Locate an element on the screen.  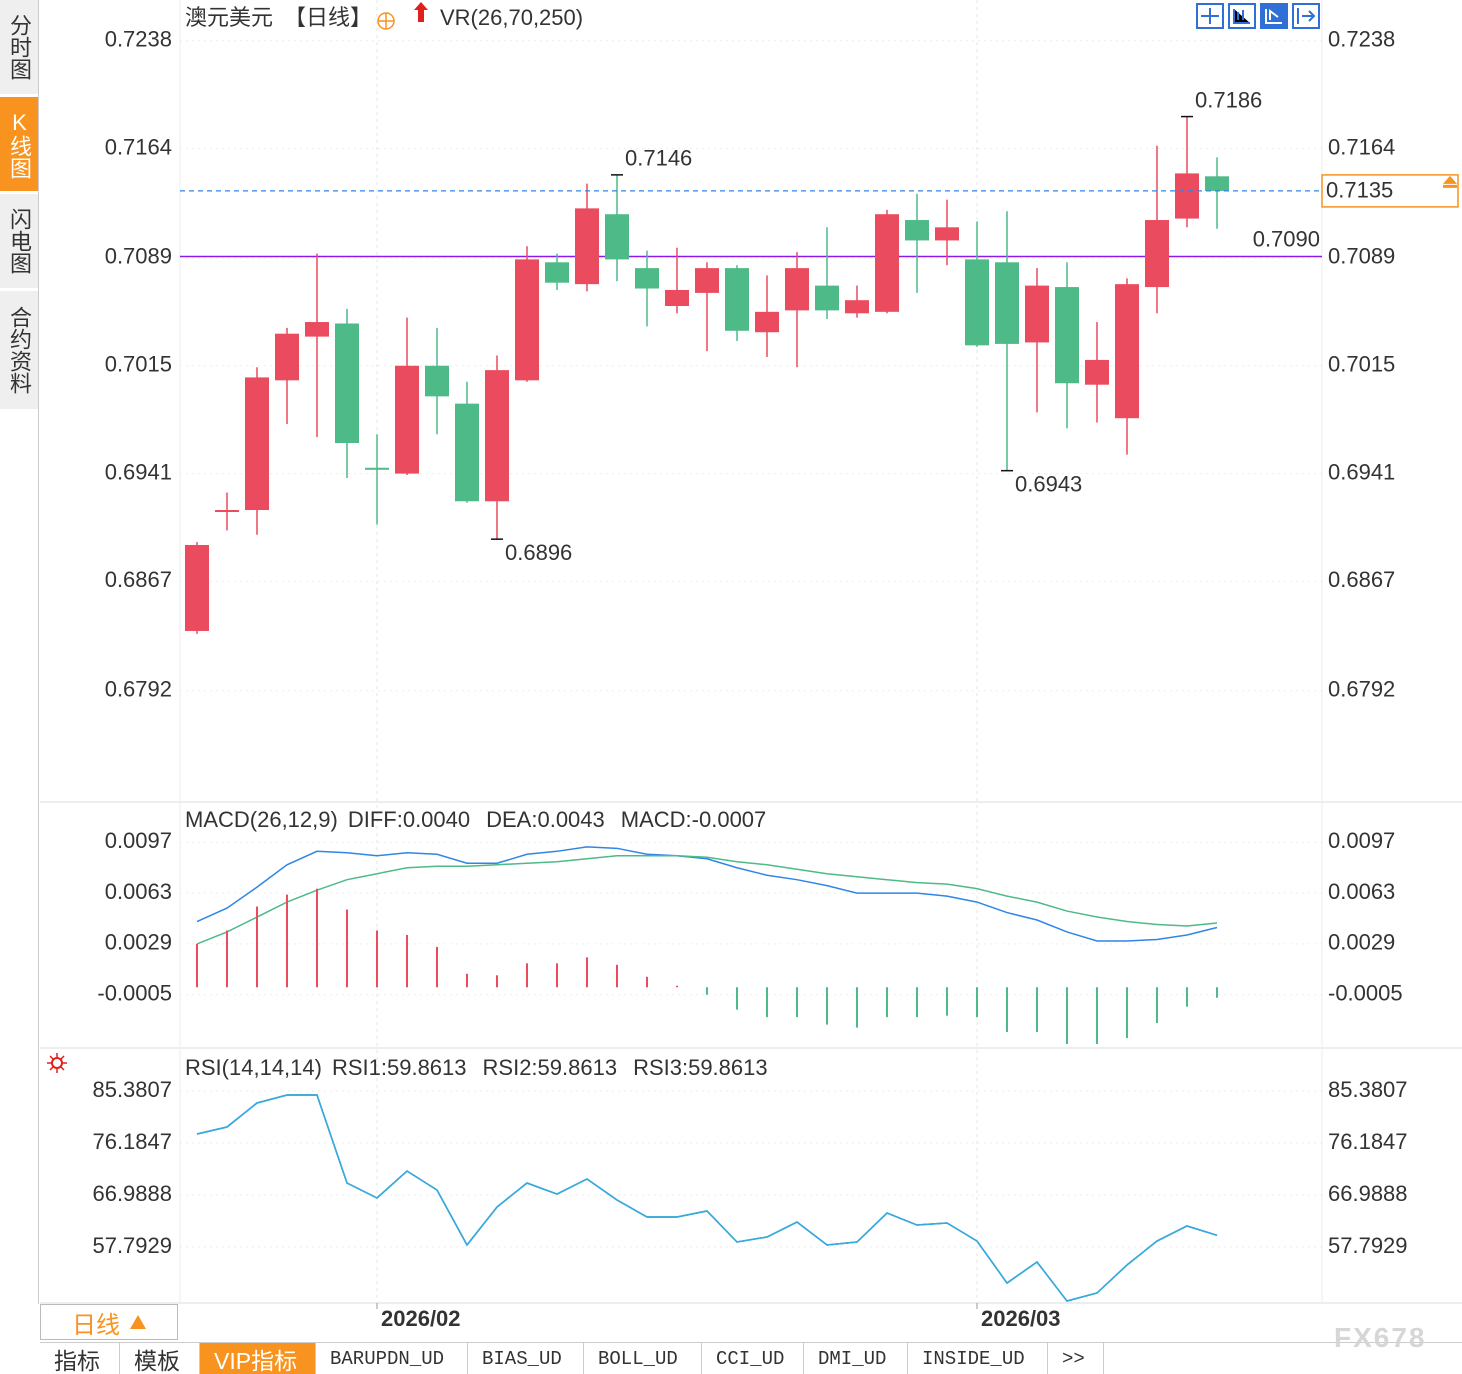
indicator-title: RSI(14,14,14) is located at coordinates (253, 1067).